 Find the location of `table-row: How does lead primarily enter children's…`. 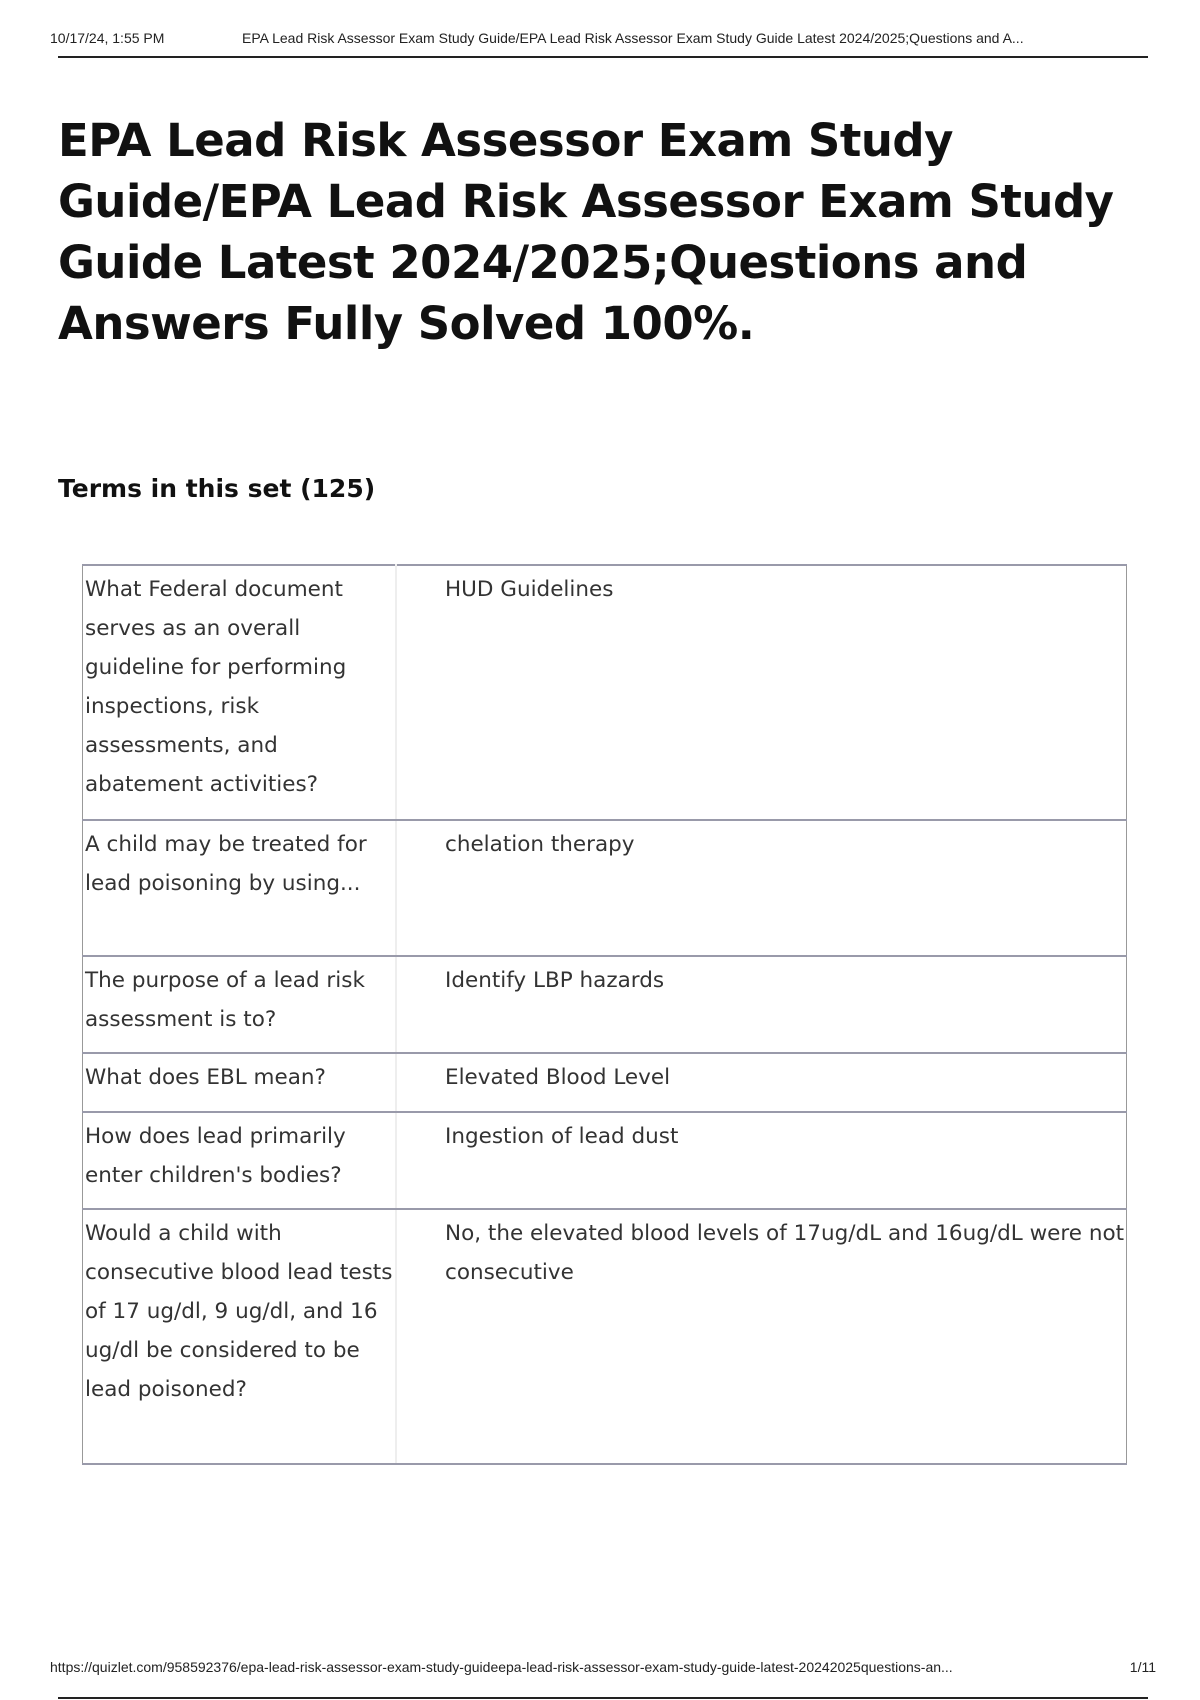

table-row: How does lead primarily enter children's… is located at coordinates (604, 1160).